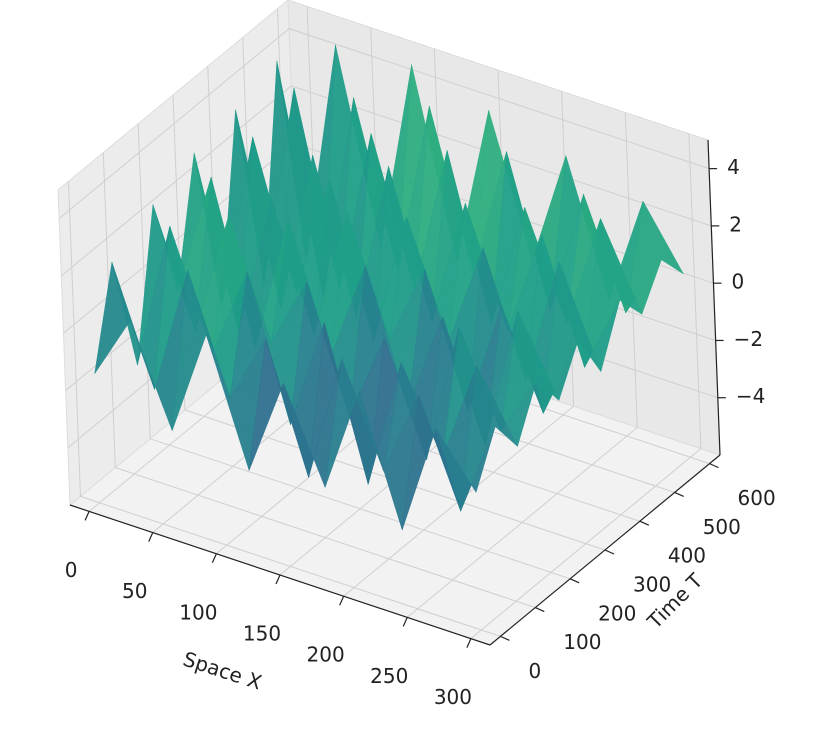  Describe the element at coordinates (262, 634) in the screenshot. I see `x-tick-label: 150` at that location.